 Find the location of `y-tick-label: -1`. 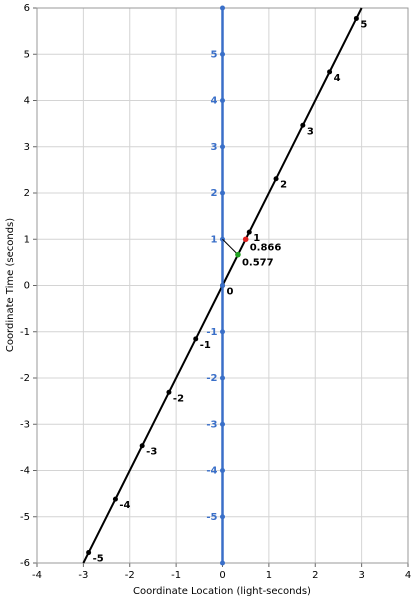

y-tick-label: -1 is located at coordinates (25, 332).